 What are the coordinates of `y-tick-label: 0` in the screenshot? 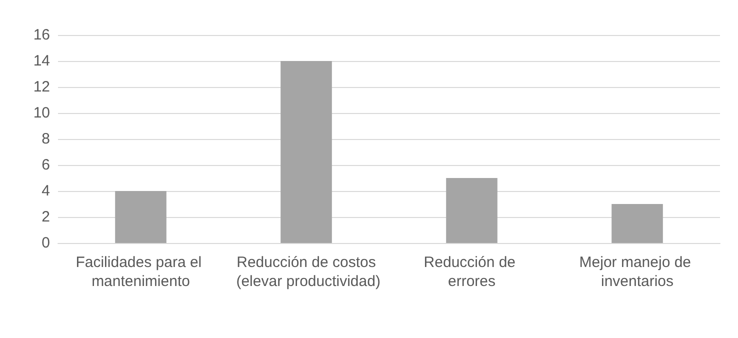 It's located at (46, 243).